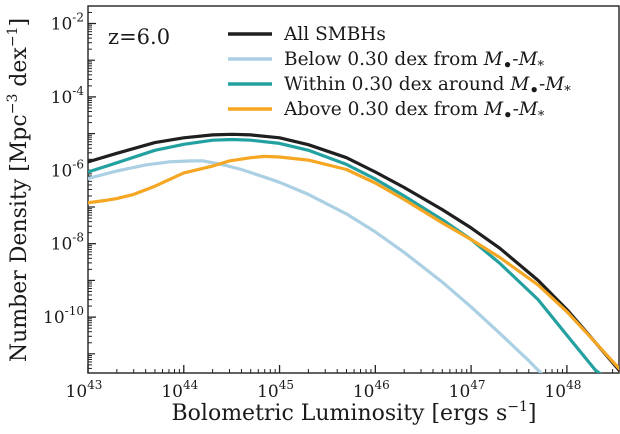 Image resolution: width=620 pixels, height=434 pixels. I want to click on y-tick-label: 10⁻², so click(67, 23).